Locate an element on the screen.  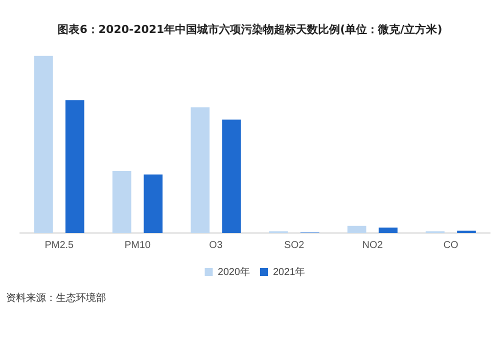
x-tick-label: PM10 is located at coordinates (137, 245).